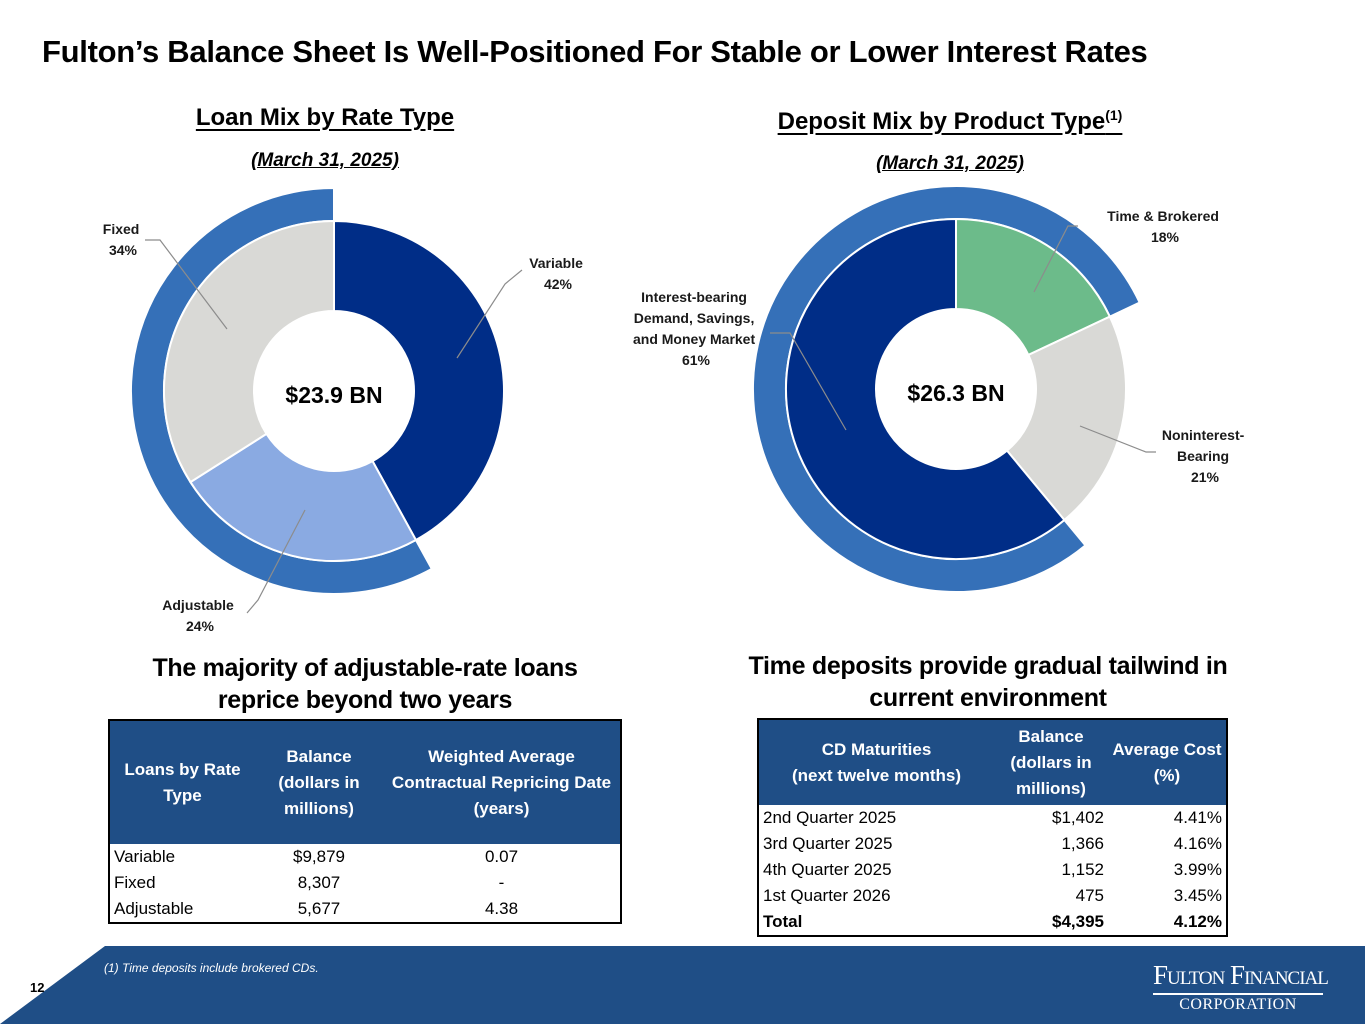  What do you see at coordinates (365, 909) in the screenshot?
I see `table-row: Adjustable 5,677 4.38` at bounding box center [365, 909].